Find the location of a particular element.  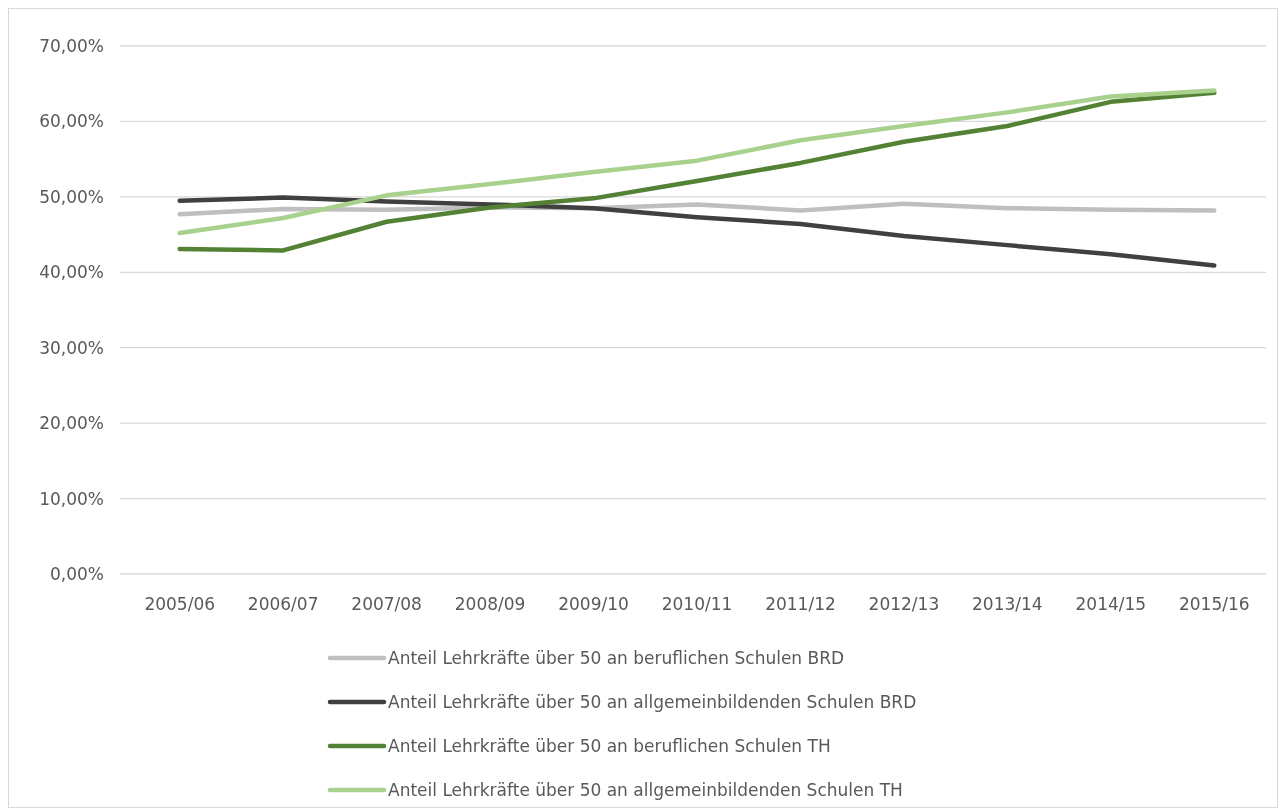

y-tick-label: 20,00% is located at coordinates (71, 423).